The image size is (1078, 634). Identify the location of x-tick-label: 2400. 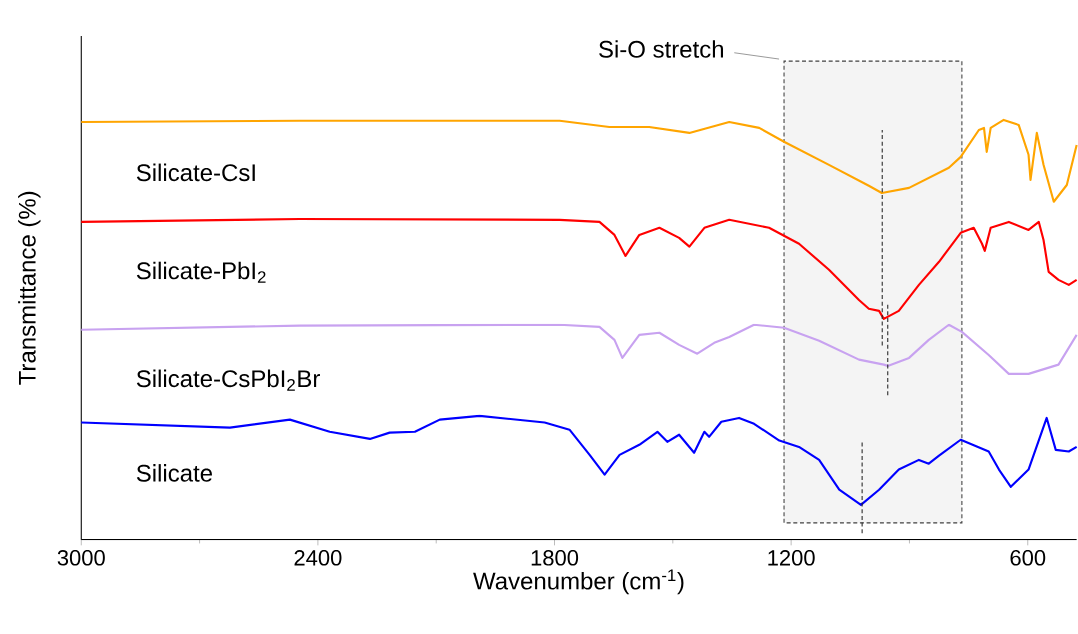
(318, 557).